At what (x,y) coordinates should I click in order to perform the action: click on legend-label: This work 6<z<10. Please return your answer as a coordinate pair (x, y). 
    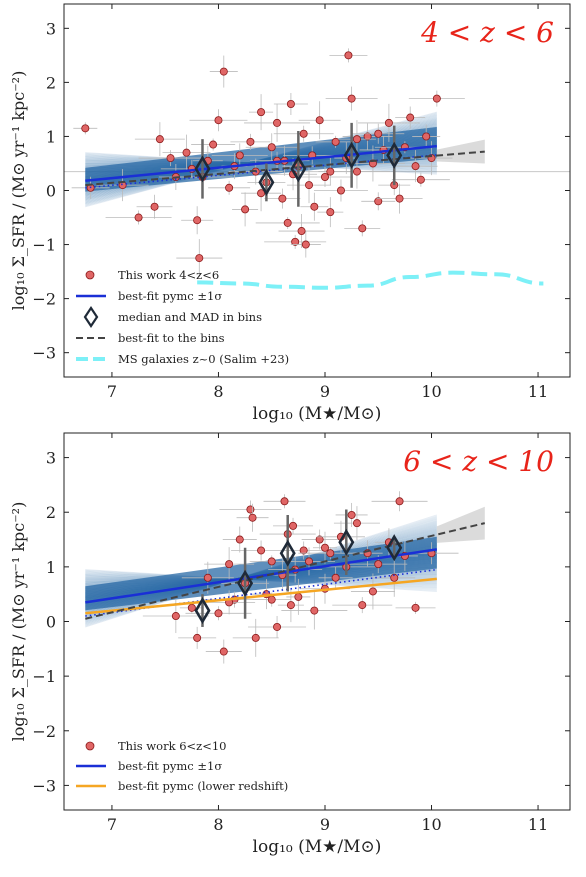
    Looking at the image, I should click on (172, 746).